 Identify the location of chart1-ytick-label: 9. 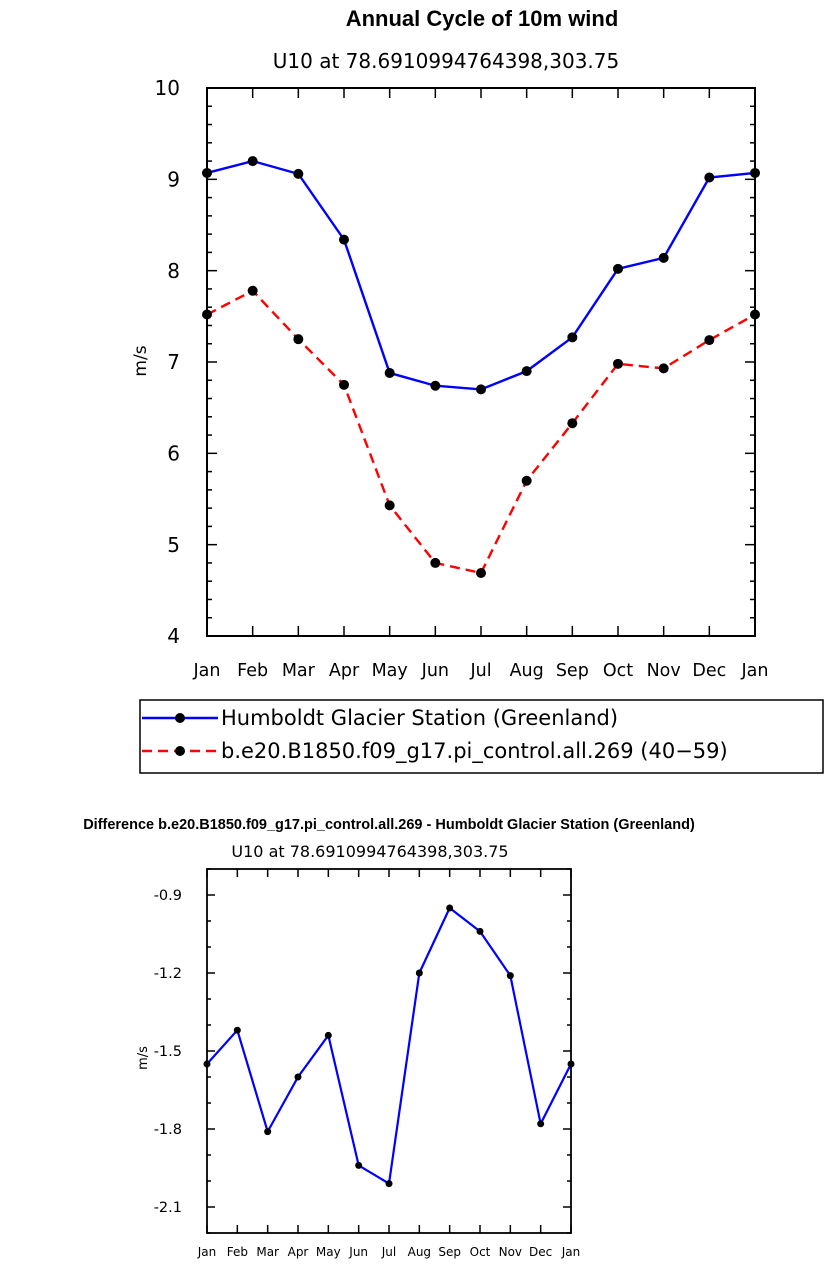
(173, 180).